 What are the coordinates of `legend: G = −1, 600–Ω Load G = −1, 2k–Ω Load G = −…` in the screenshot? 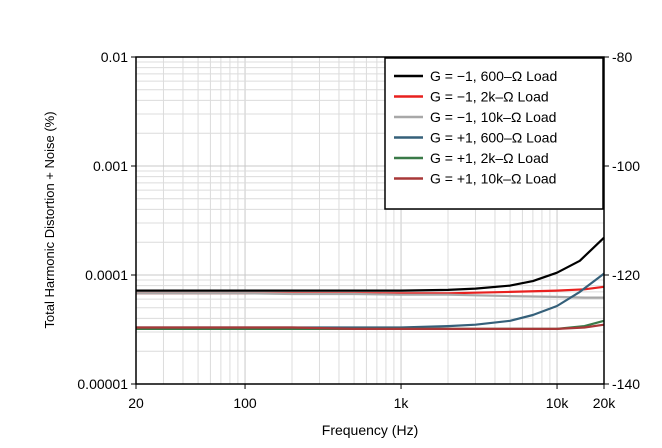 It's located at (494, 133).